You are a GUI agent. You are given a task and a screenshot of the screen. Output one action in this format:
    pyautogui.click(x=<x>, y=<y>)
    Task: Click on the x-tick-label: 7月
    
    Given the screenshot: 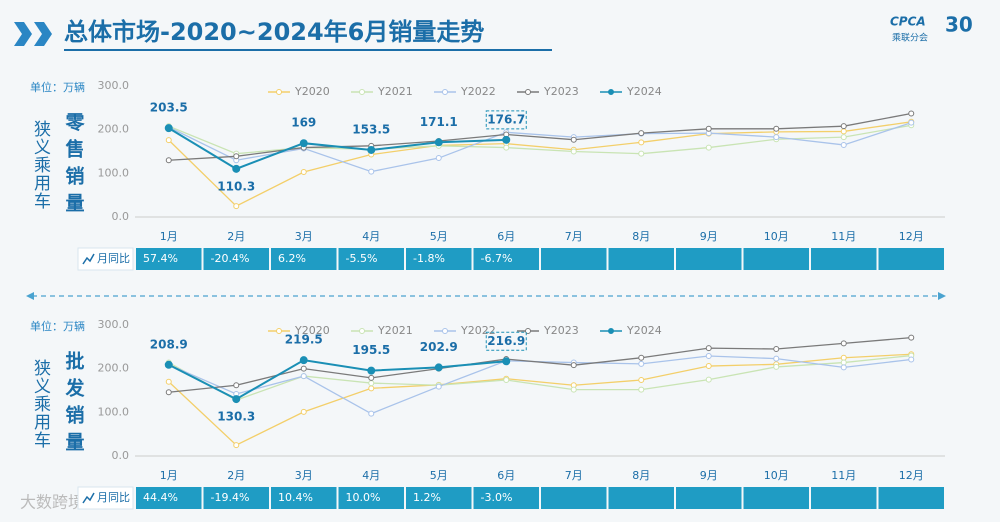 What is the action you would take?
    pyautogui.click(x=574, y=236)
    